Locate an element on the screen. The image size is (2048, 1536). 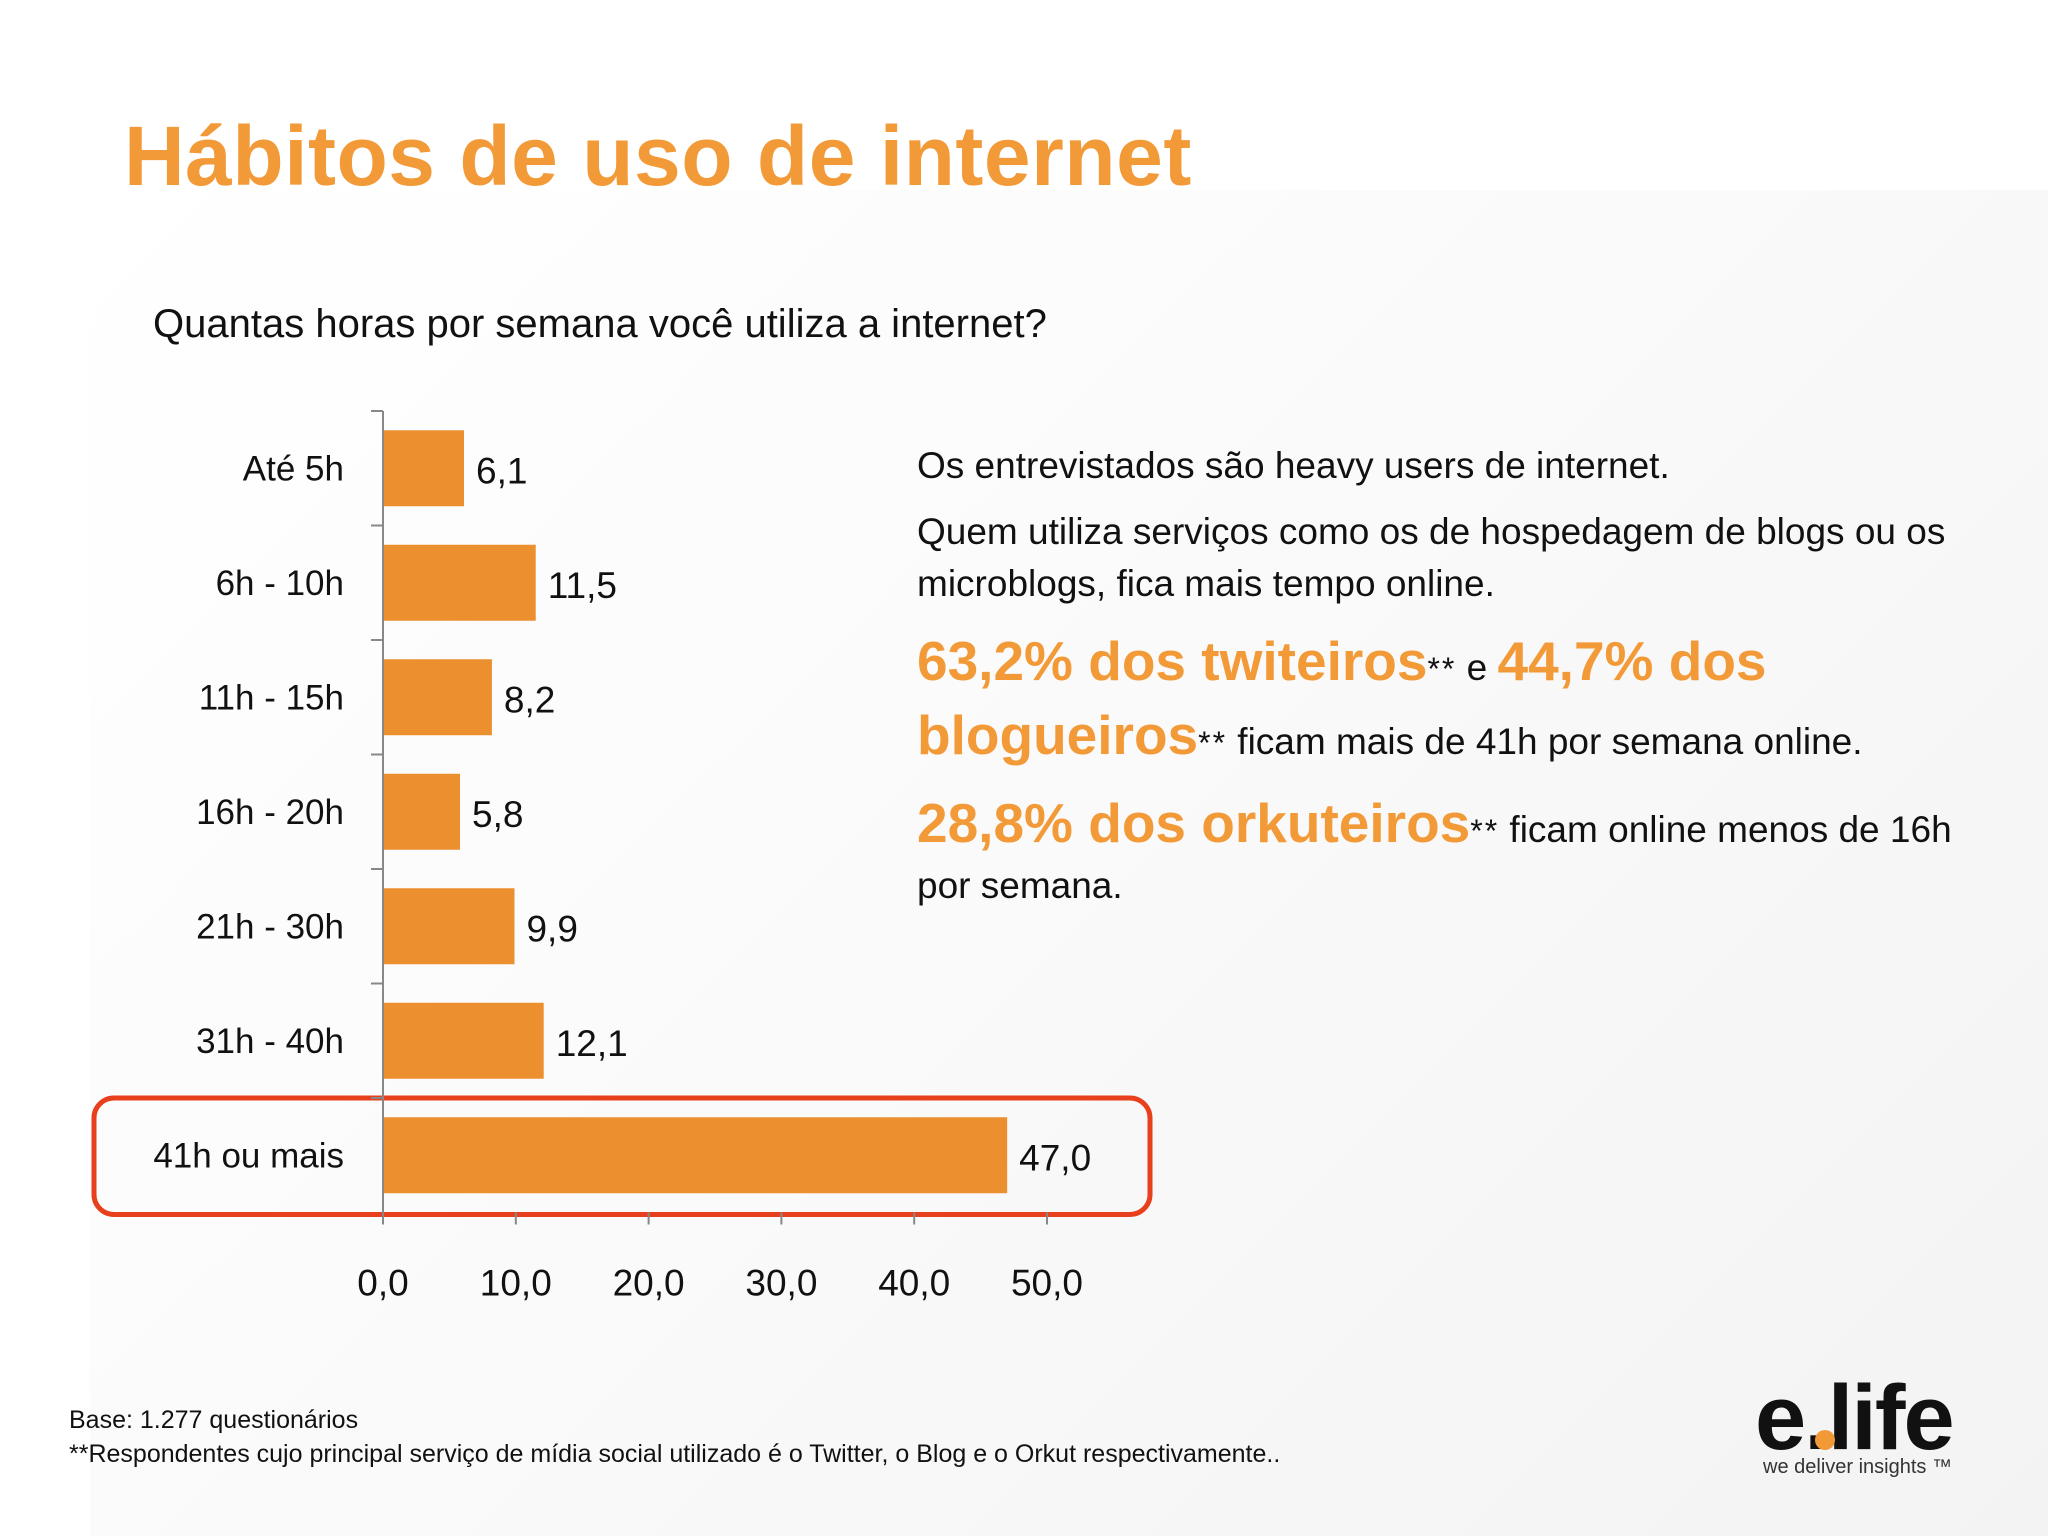
x-tick-label: 50,0 is located at coordinates (1047, 1283).